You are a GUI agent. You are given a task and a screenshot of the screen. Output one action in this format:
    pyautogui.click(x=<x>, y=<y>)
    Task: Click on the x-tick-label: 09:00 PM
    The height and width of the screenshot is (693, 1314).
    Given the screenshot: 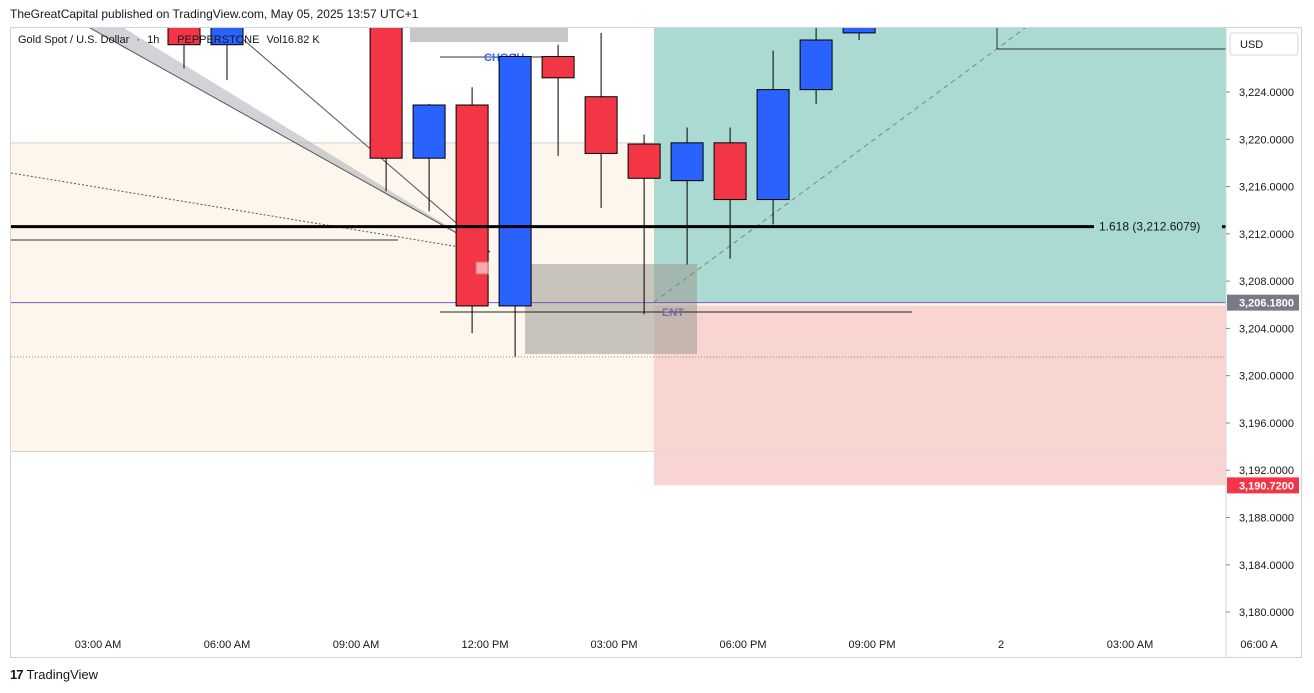 What is the action you would take?
    pyautogui.click(x=871, y=645)
    